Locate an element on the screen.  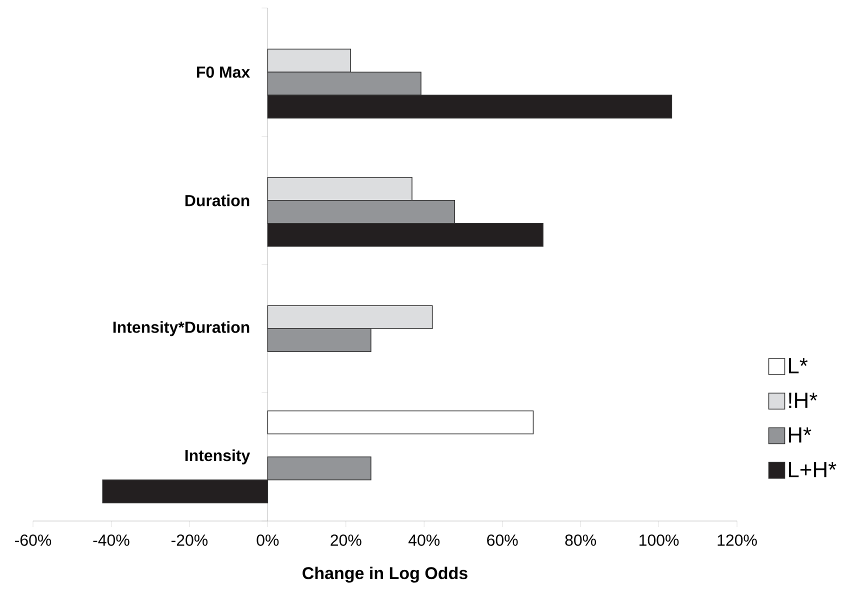
x-tick-label: 80% is located at coordinates (580, 540).